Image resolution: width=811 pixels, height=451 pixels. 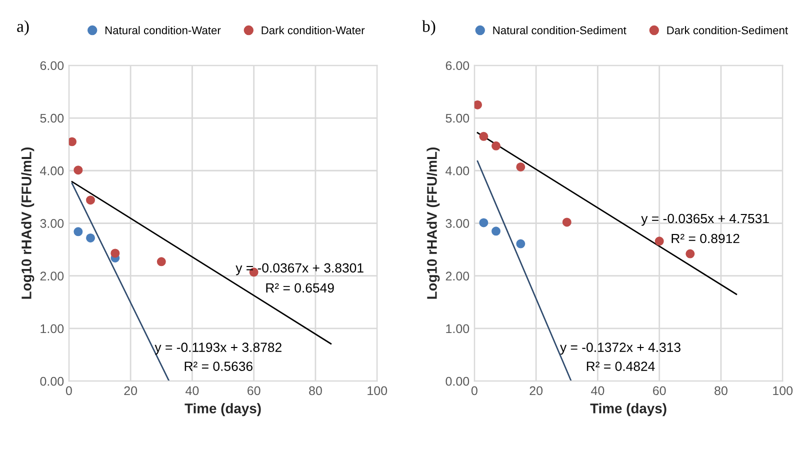 I want to click on annotation: R² = 0.8912, so click(x=706, y=239).